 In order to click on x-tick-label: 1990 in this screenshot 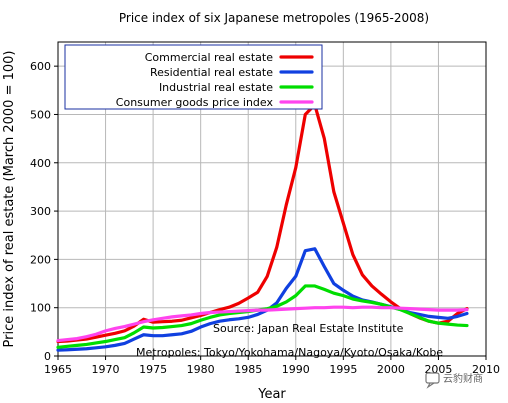, I will do `click(296, 369)`.